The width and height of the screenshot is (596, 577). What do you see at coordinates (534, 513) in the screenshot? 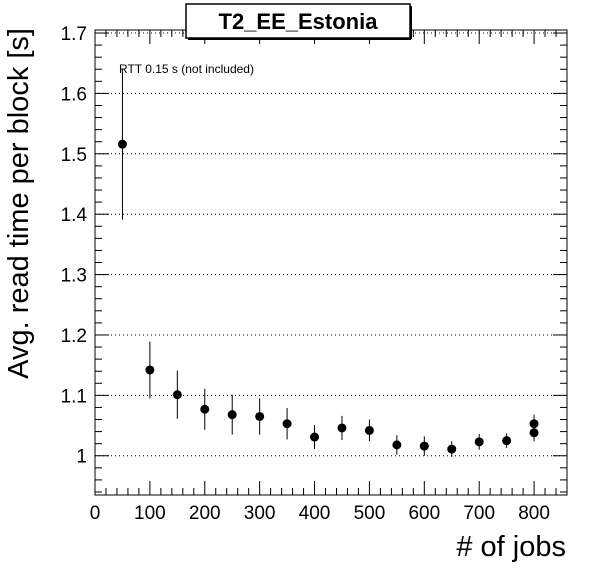
I see `x-tick-label: 800` at bounding box center [534, 513].